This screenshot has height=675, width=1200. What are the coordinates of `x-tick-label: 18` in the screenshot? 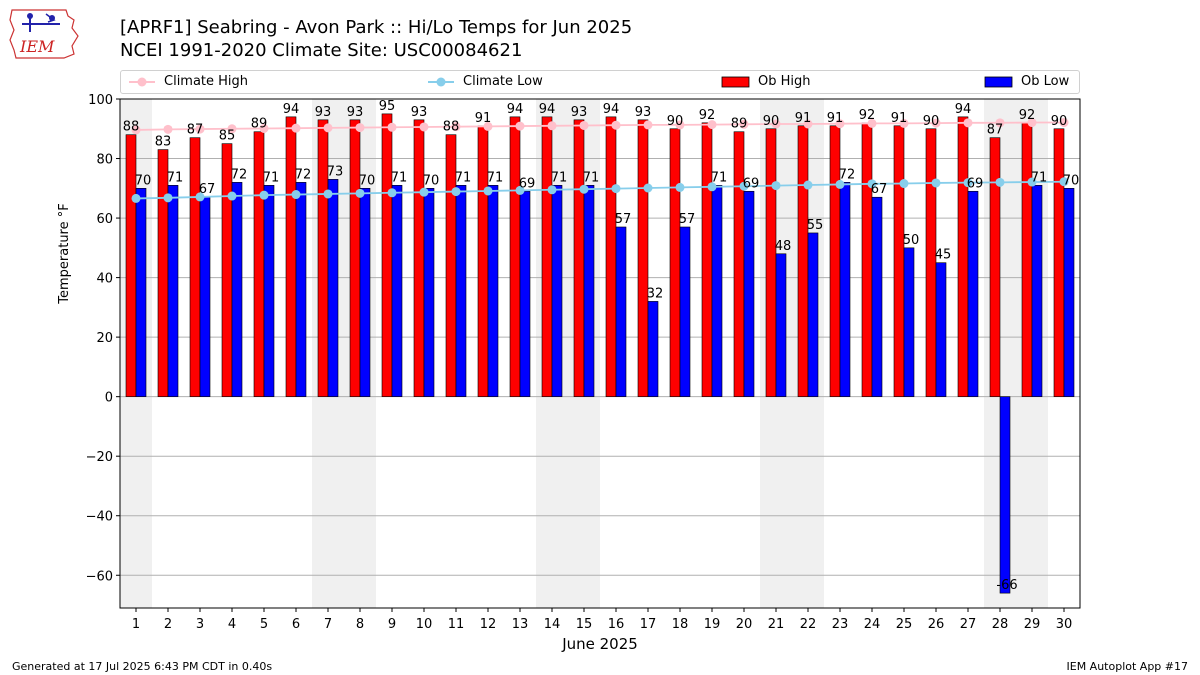 It's located at (680, 624).